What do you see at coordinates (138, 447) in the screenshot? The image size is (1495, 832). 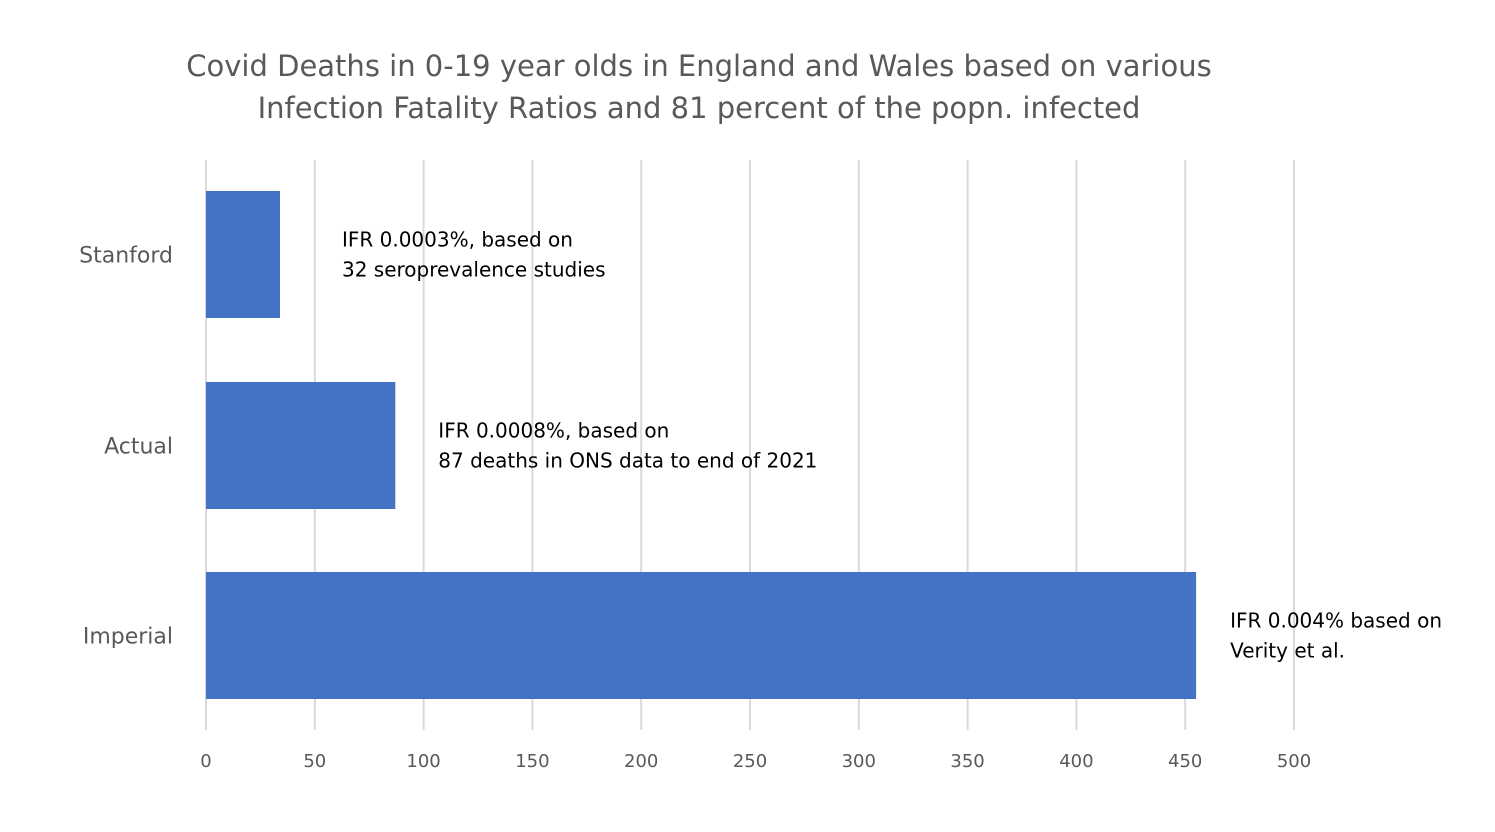 I see `category-label-actual: Actual` at bounding box center [138, 447].